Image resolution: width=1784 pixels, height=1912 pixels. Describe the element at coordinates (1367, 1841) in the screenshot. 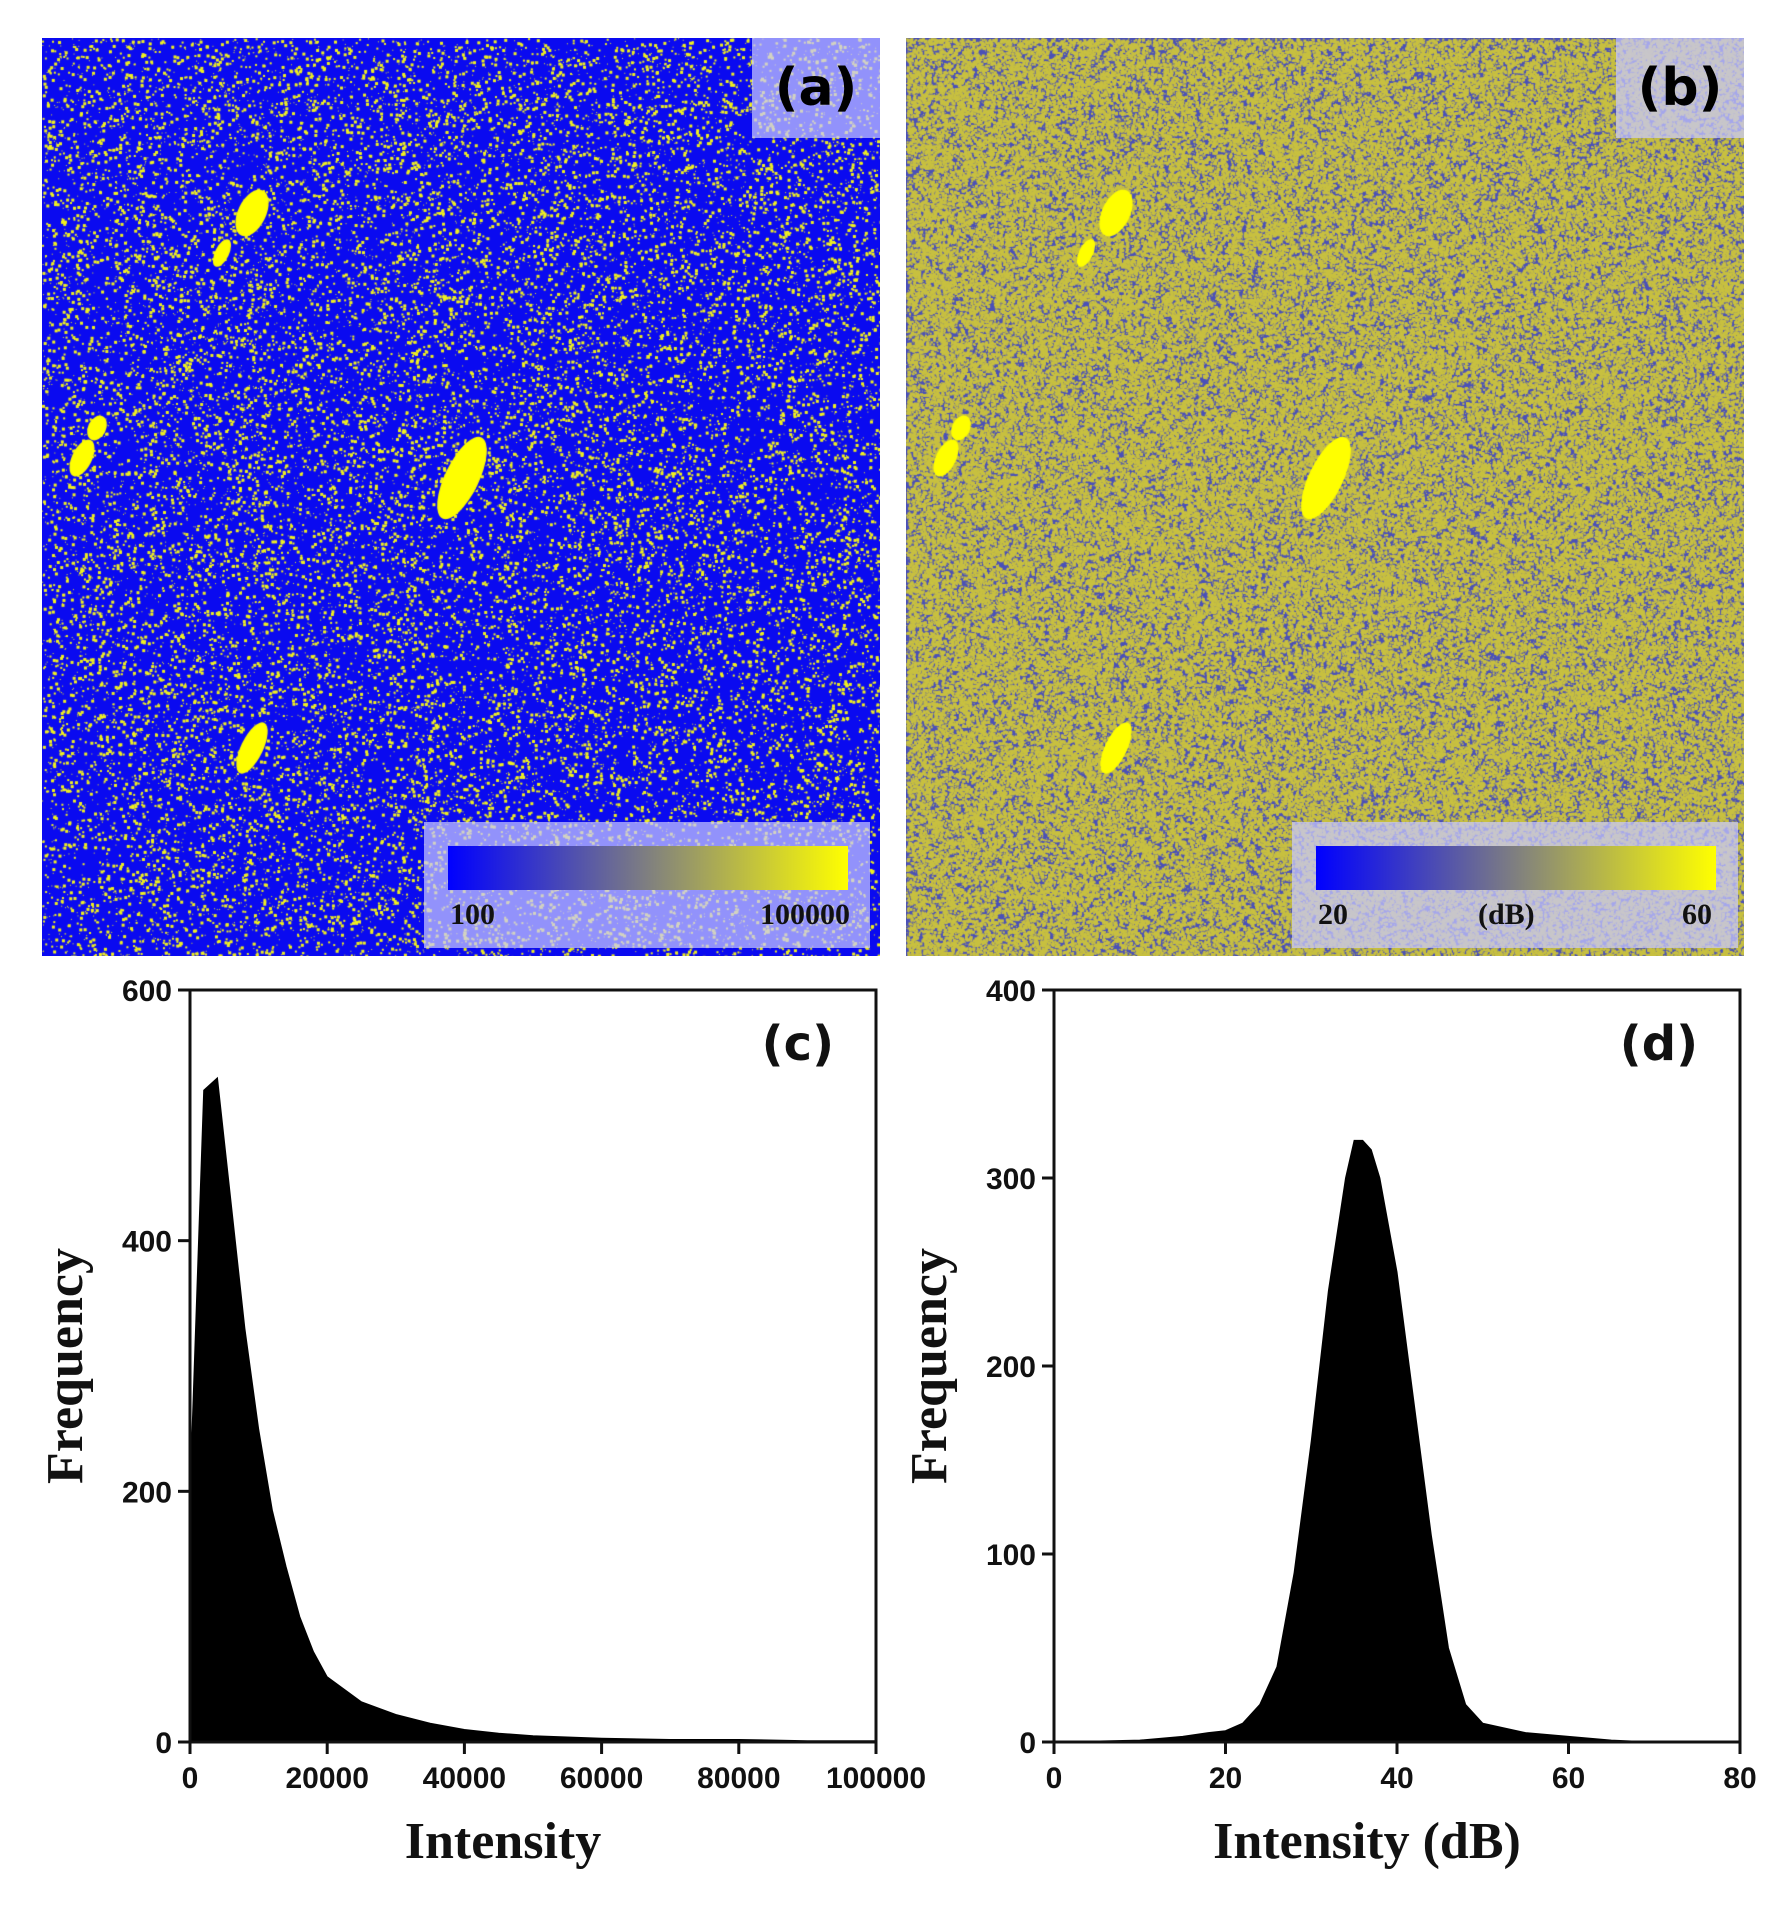

I see `x-axis-title-d: Intensity (dB)` at that location.